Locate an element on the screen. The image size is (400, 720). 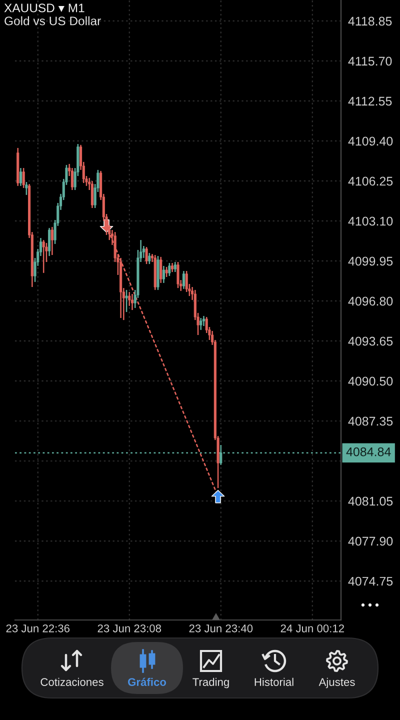
y-tick-label: 4099.95 is located at coordinates (370, 261).